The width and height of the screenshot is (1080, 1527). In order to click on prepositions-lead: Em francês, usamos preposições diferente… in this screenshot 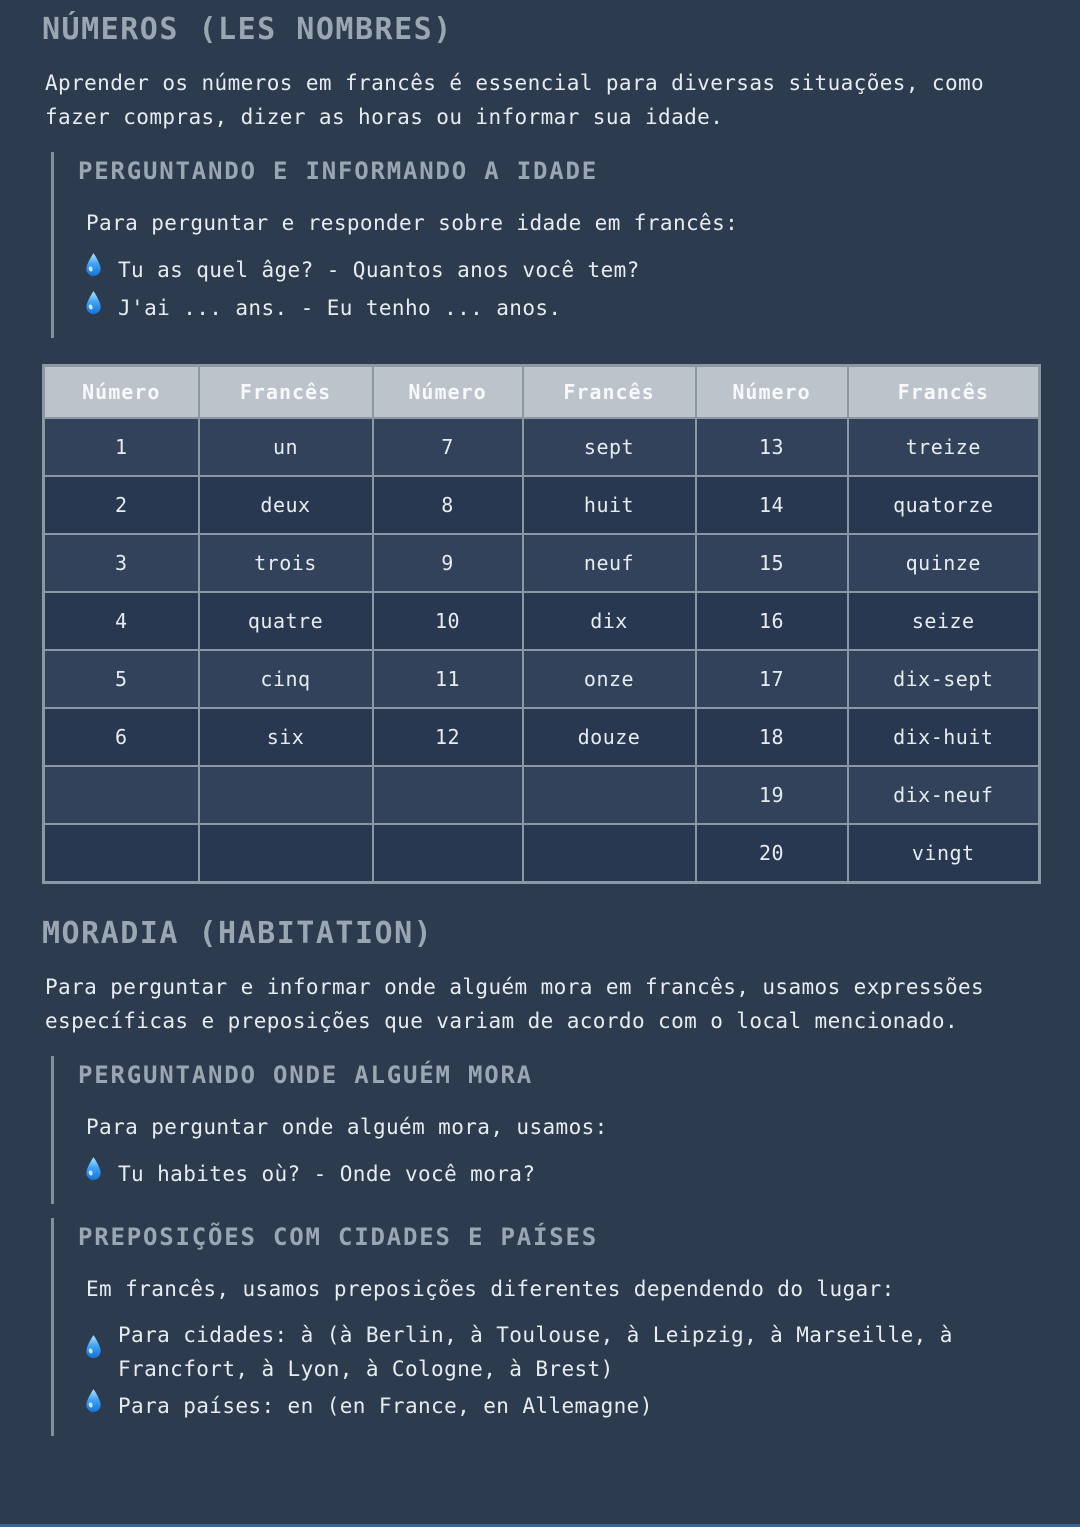, I will do `click(490, 1289)`.